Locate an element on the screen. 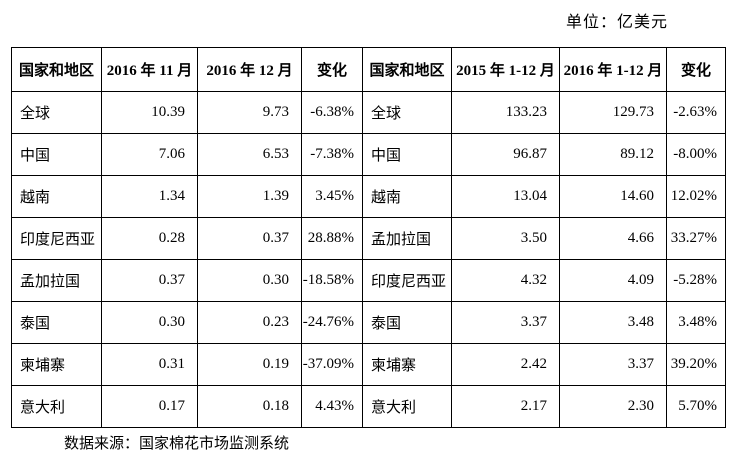  table-row: 意大利 0.17 0.18 4.43% 意大利 2.17 2.30 5.70% is located at coordinates (368, 406).